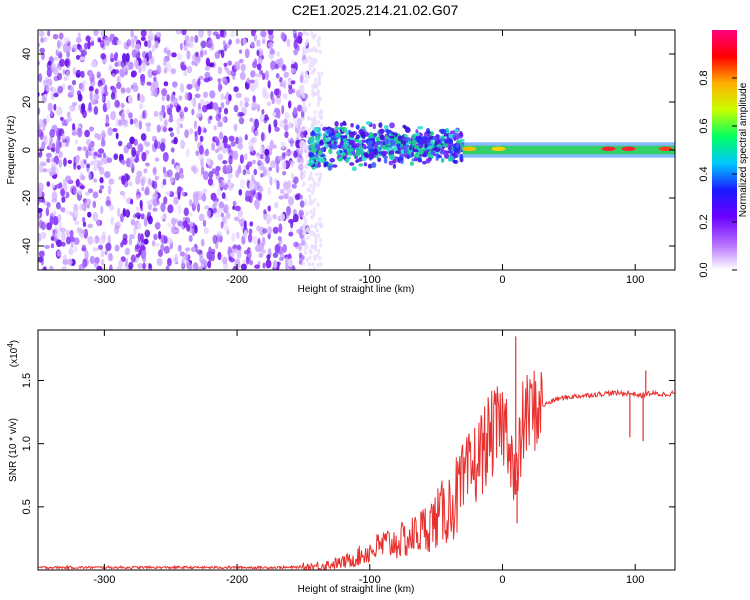  I want to click on colorbar-tick-label: 0.6, so click(704, 125).